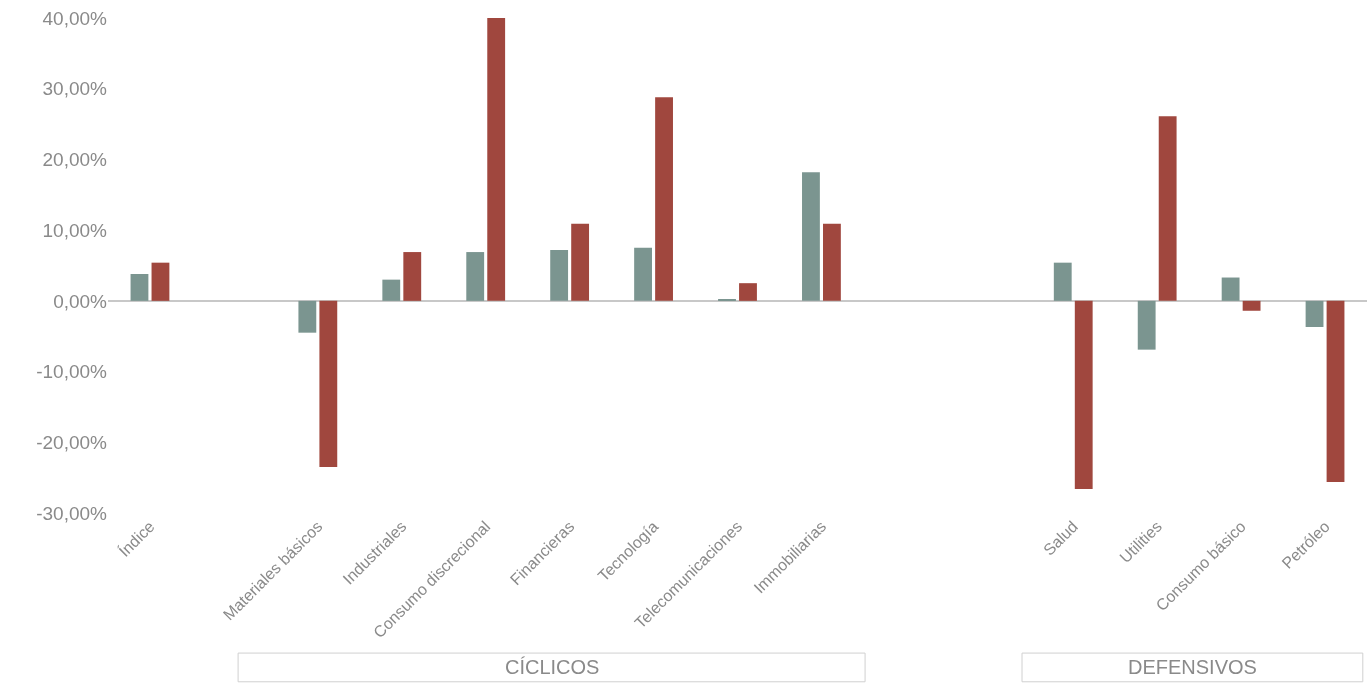 The image size is (1369, 683). What do you see at coordinates (72, 442) in the screenshot?
I see `y-tick-label: -20,00%` at bounding box center [72, 442].